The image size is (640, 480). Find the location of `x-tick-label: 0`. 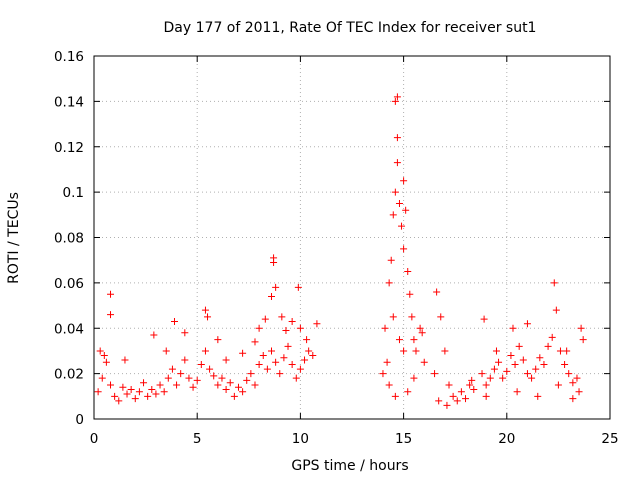

x-tick-label: 0 is located at coordinates (94, 439).